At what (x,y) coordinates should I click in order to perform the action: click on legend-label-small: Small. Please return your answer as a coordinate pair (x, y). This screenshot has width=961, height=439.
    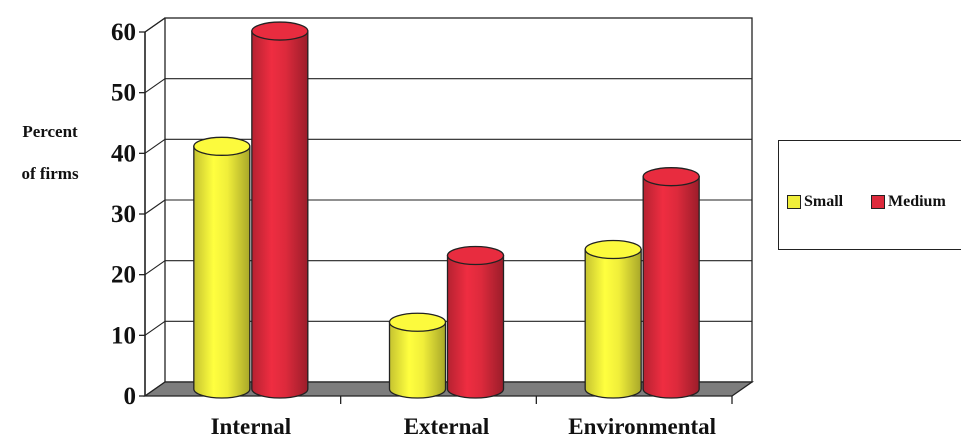
    Looking at the image, I should click on (824, 201).